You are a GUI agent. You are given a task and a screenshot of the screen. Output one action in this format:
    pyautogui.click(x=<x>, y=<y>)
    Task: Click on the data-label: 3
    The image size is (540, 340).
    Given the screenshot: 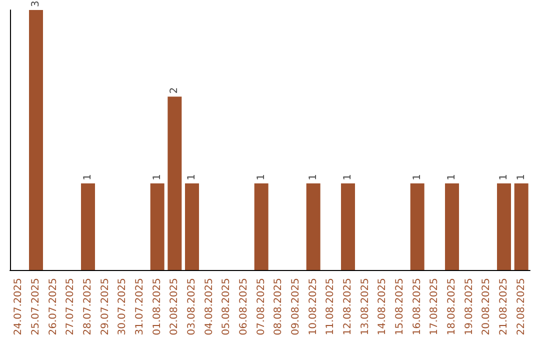 What is the action you would take?
    pyautogui.click(x=36, y=3)
    